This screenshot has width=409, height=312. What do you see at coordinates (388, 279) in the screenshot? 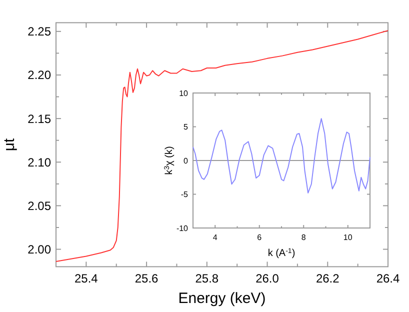
I see `x-tick-label: 26.4` at bounding box center [388, 279].